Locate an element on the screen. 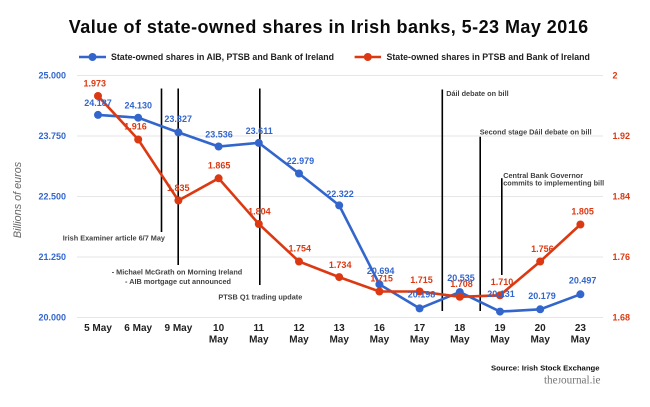 The image size is (650, 407). svg-text: Billions of euros is located at coordinates (18, 199).